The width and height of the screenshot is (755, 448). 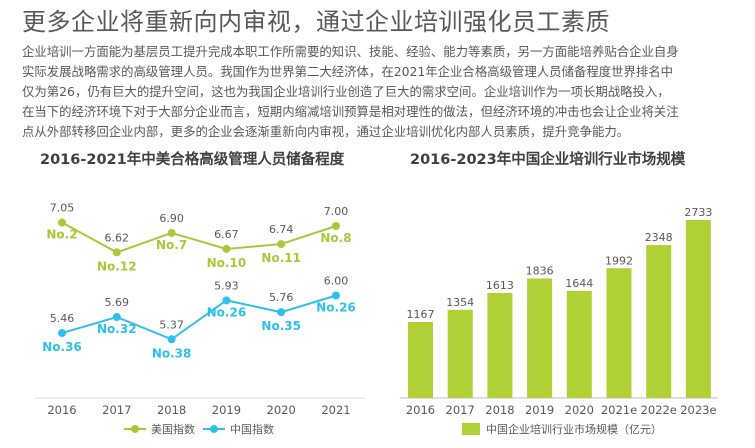 I want to click on legend-label: 中国企业培训行业市场规模（亿元）, so click(x=574, y=429).